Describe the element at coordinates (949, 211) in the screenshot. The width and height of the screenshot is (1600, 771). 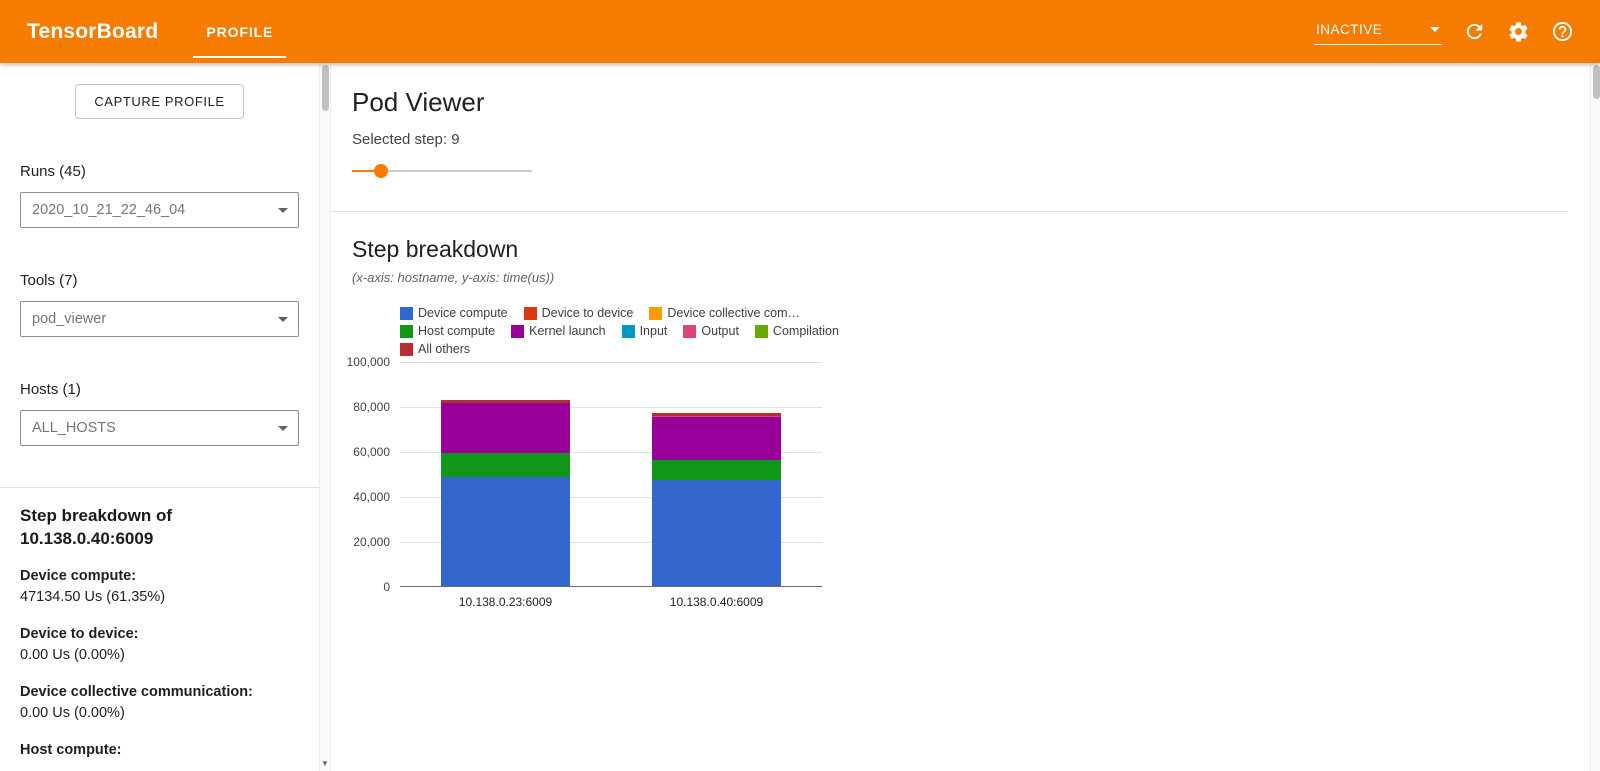
I see `section-divider` at that location.